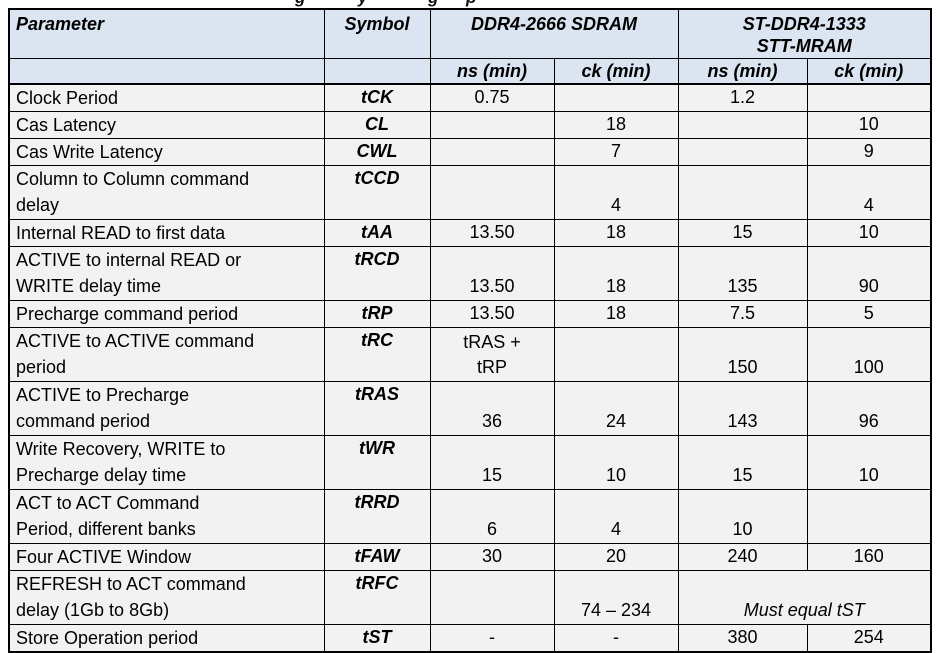 The image size is (938, 653). I want to click on symbol-cell: tRC, so click(377, 354).